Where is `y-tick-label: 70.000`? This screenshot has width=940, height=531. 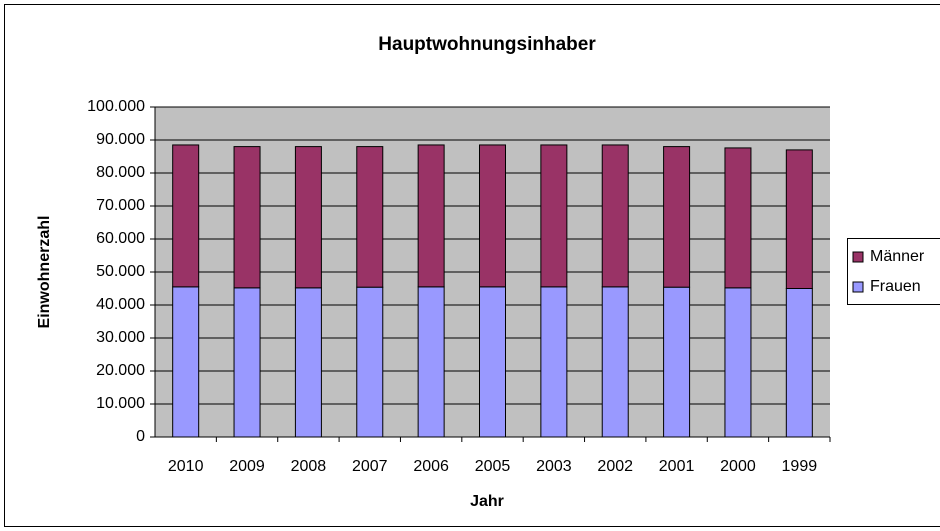
y-tick-label: 70.000 is located at coordinates (120, 205).